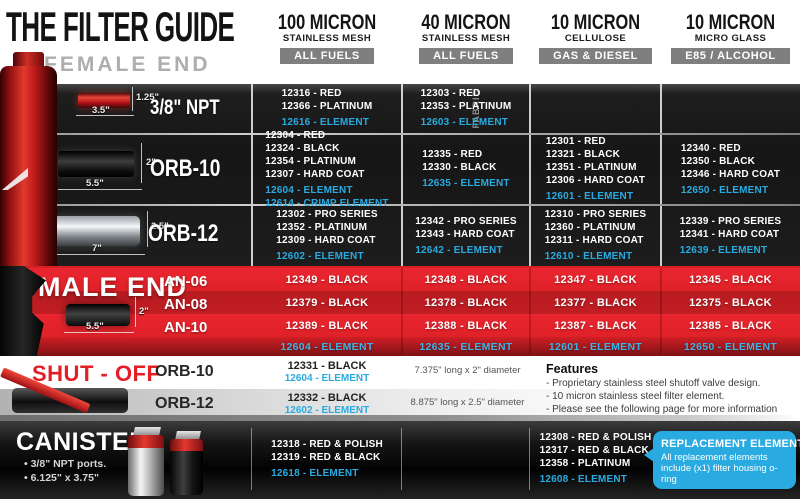 The height and width of the screenshot is (499, 800). What do you see at coordinates (327, 326) in the screenshot?
I see `cell-an10-100micron: 12389 - BLACK` at bounding box center [327, 326].